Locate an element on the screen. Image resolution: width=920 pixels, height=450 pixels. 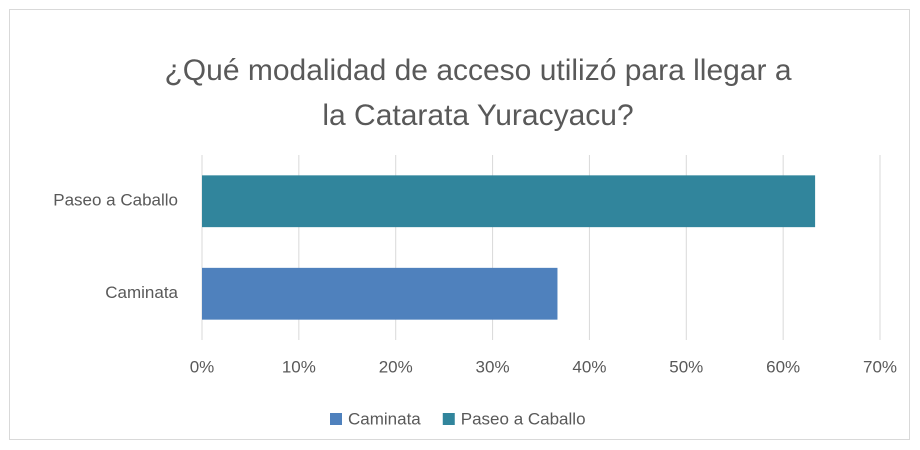
y-tick-label: Paseo a Caballo is located at coordinates (115, 200).